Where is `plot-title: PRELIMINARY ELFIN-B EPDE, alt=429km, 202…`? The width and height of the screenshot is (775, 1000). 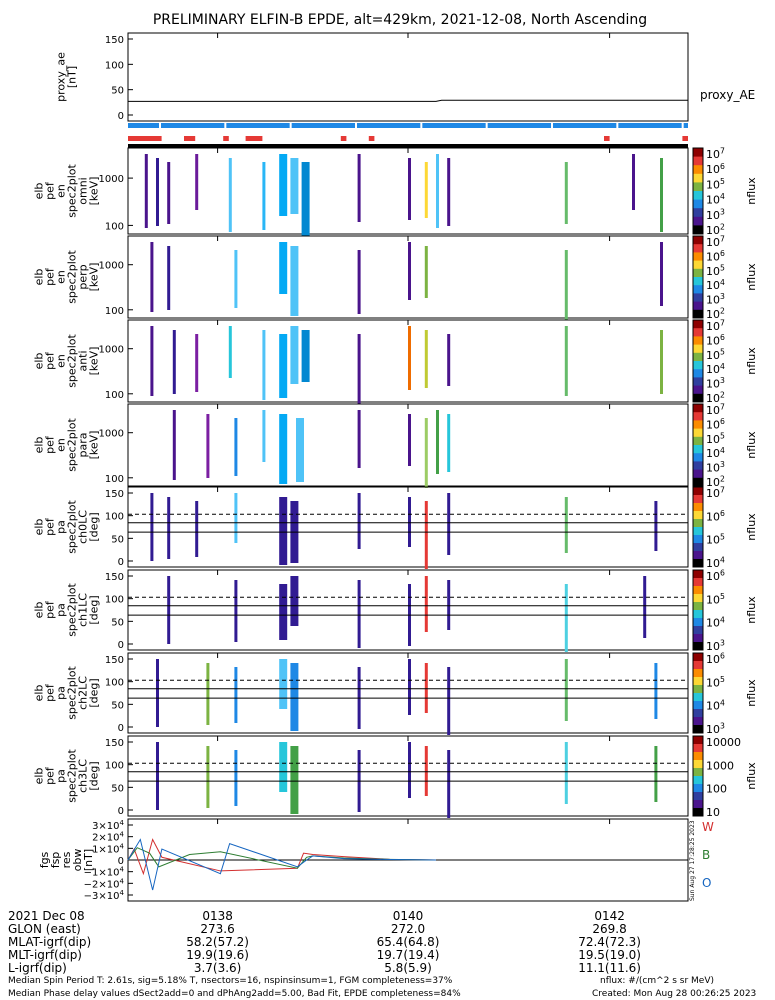 plot-title: PRELIMINARY ELFIN-B EPDE, alt=429km, 202… is located at coordinates (400, 20).